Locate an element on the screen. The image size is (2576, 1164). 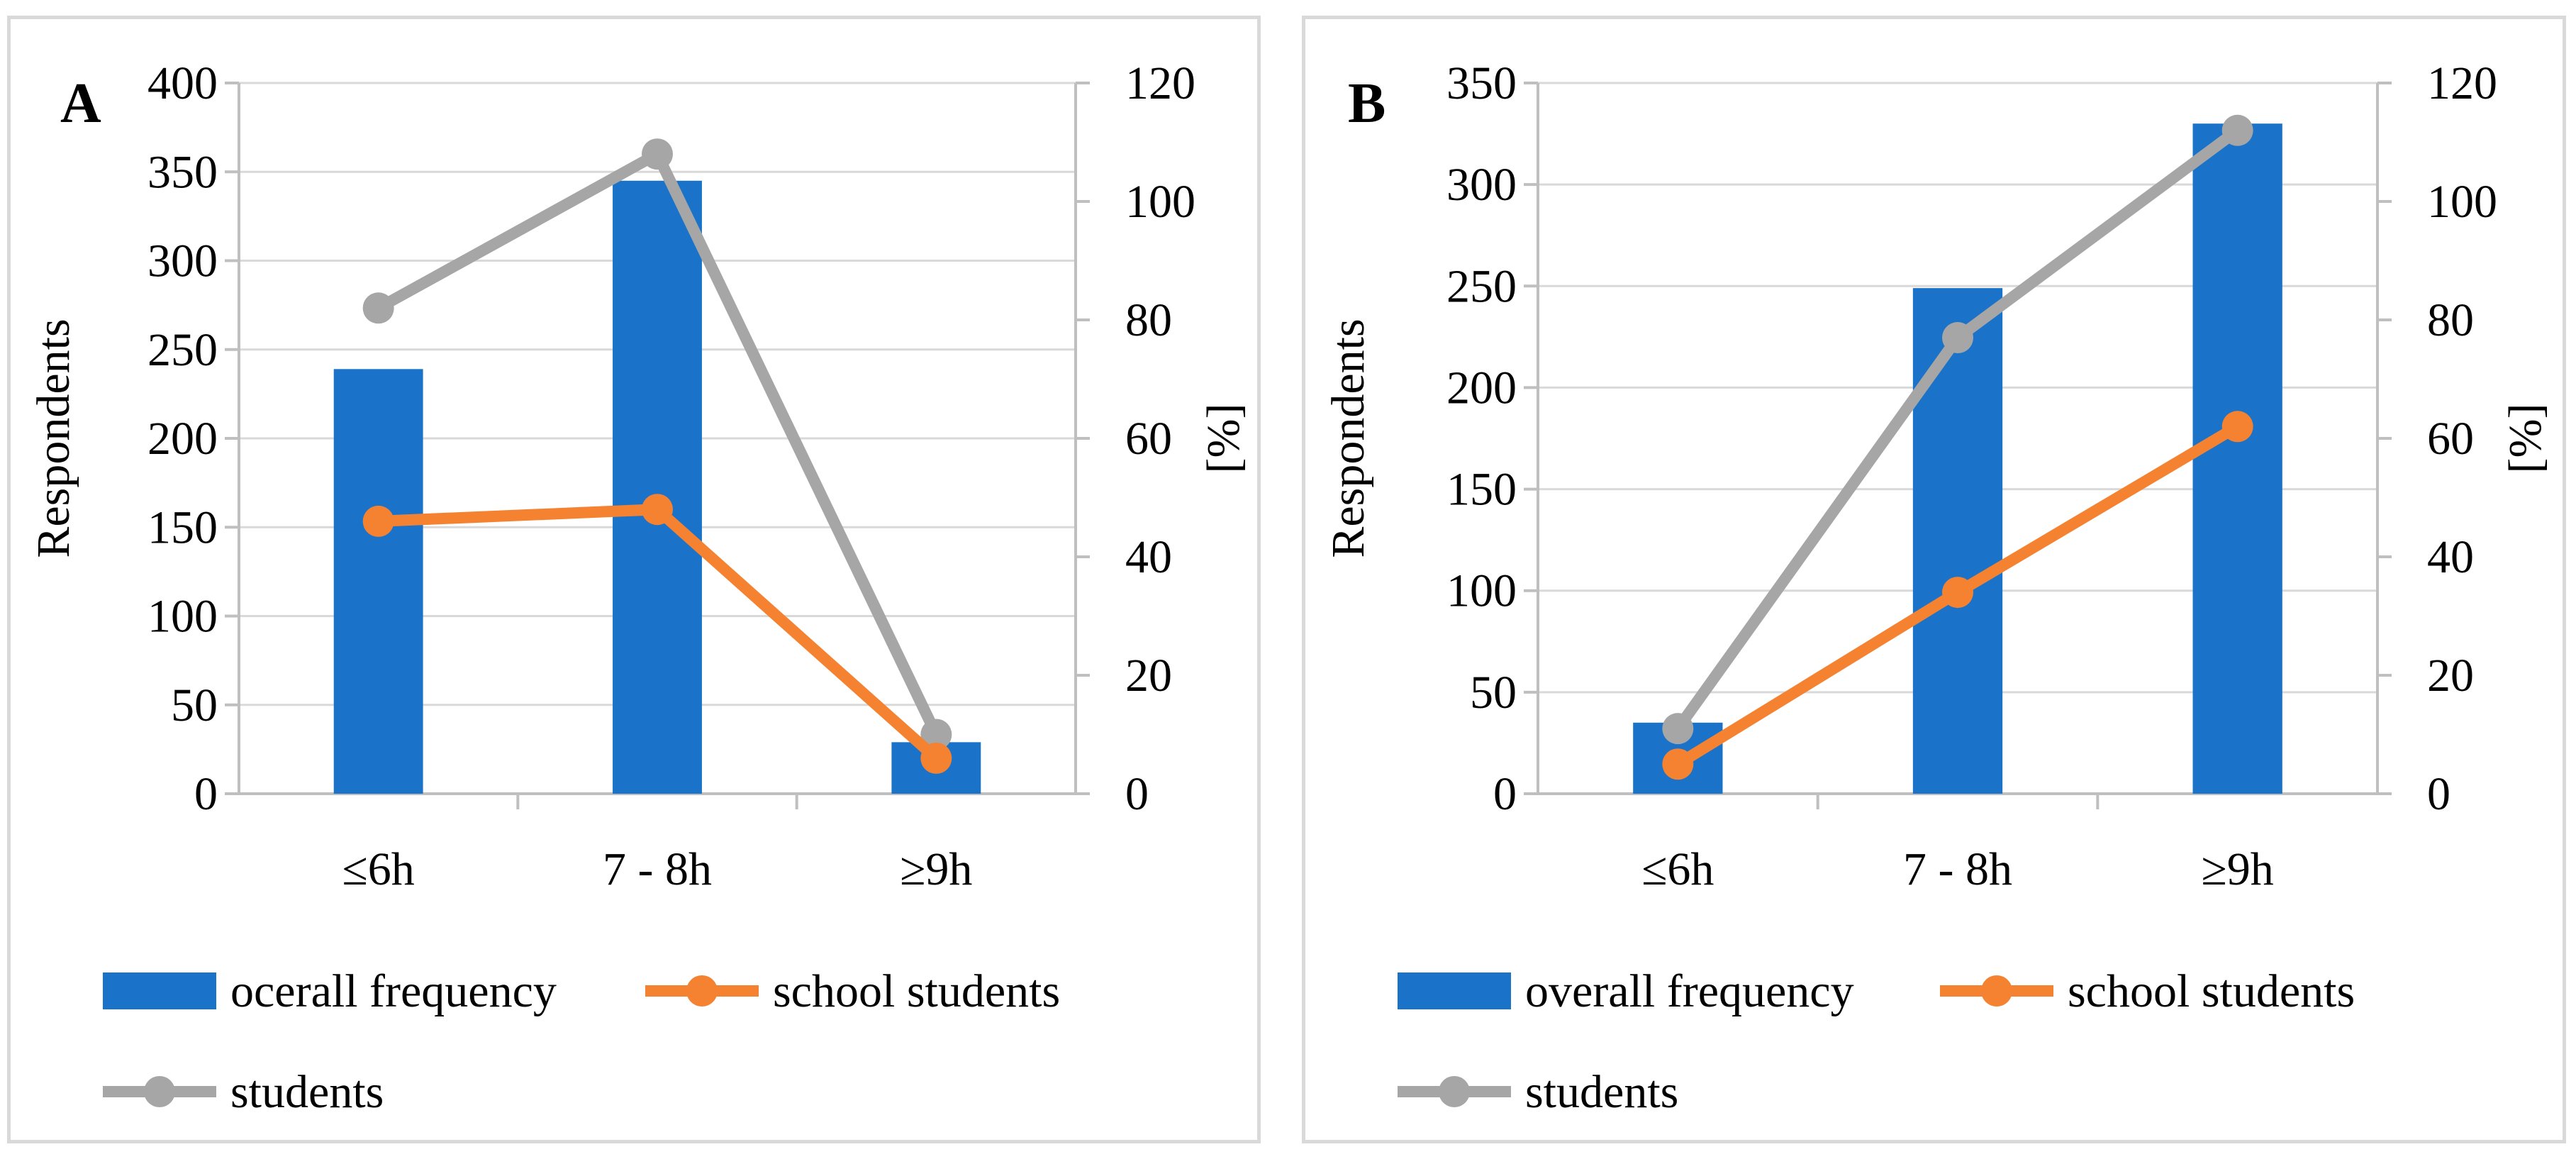
panel-label: A is located at coordinates (80, 104).